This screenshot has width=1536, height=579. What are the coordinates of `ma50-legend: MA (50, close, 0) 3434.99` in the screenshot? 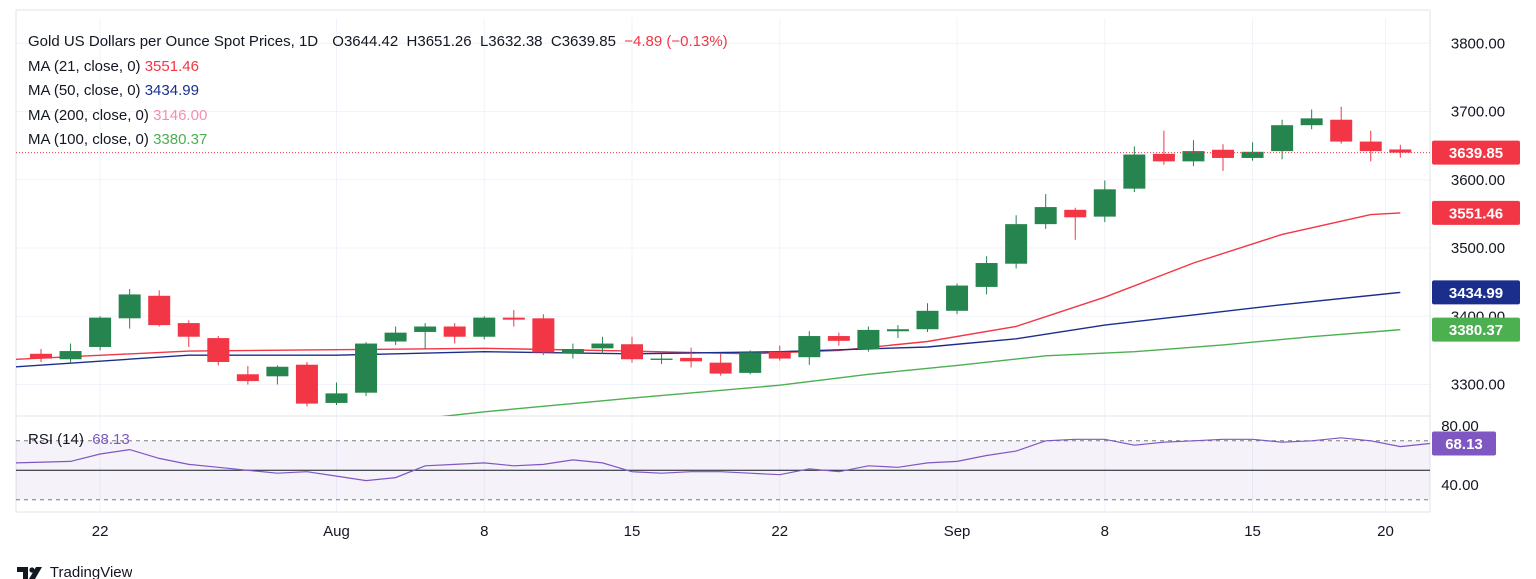 It's located at (378, 91).